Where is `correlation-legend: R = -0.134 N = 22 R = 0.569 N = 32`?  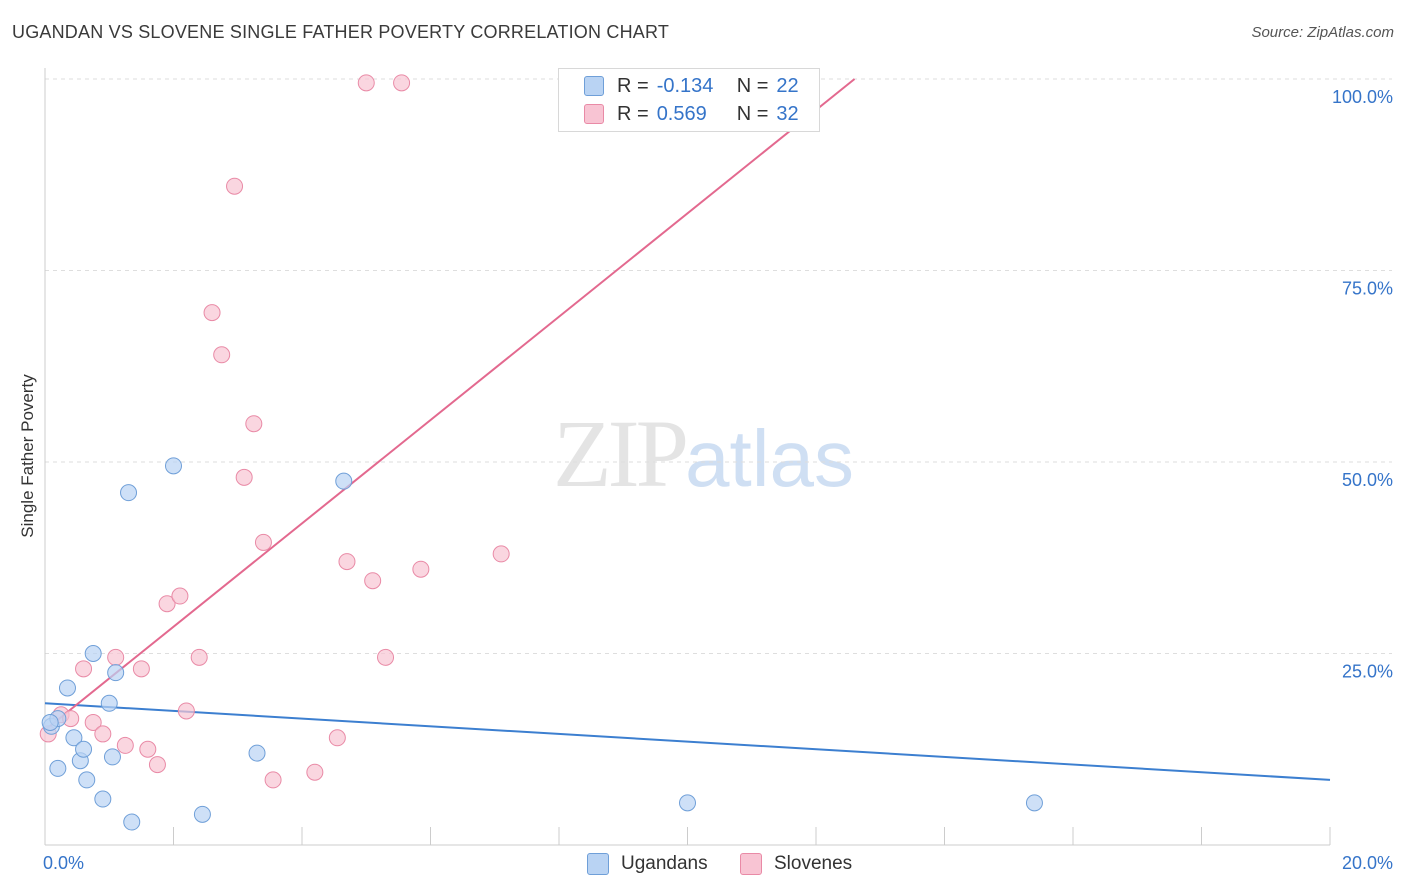 correlation-legend: R = -0.134 N = 22 R = 0.569 N = 32 is located at coordinates (689, 100).